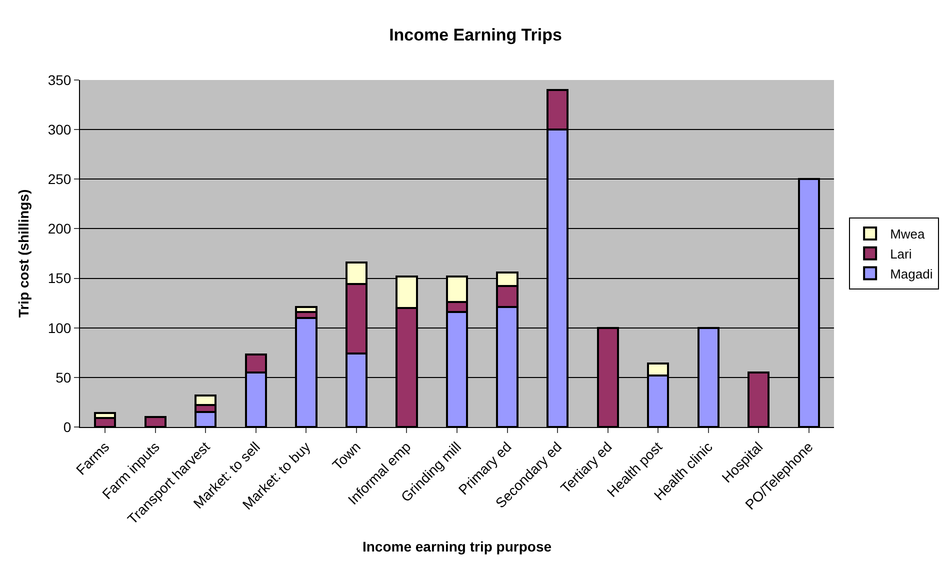 This screenshot has width=951, height=567. Describe the element at coordinates (60, 80) in the screenshot. I see `y-tick-label: 350` at that location.